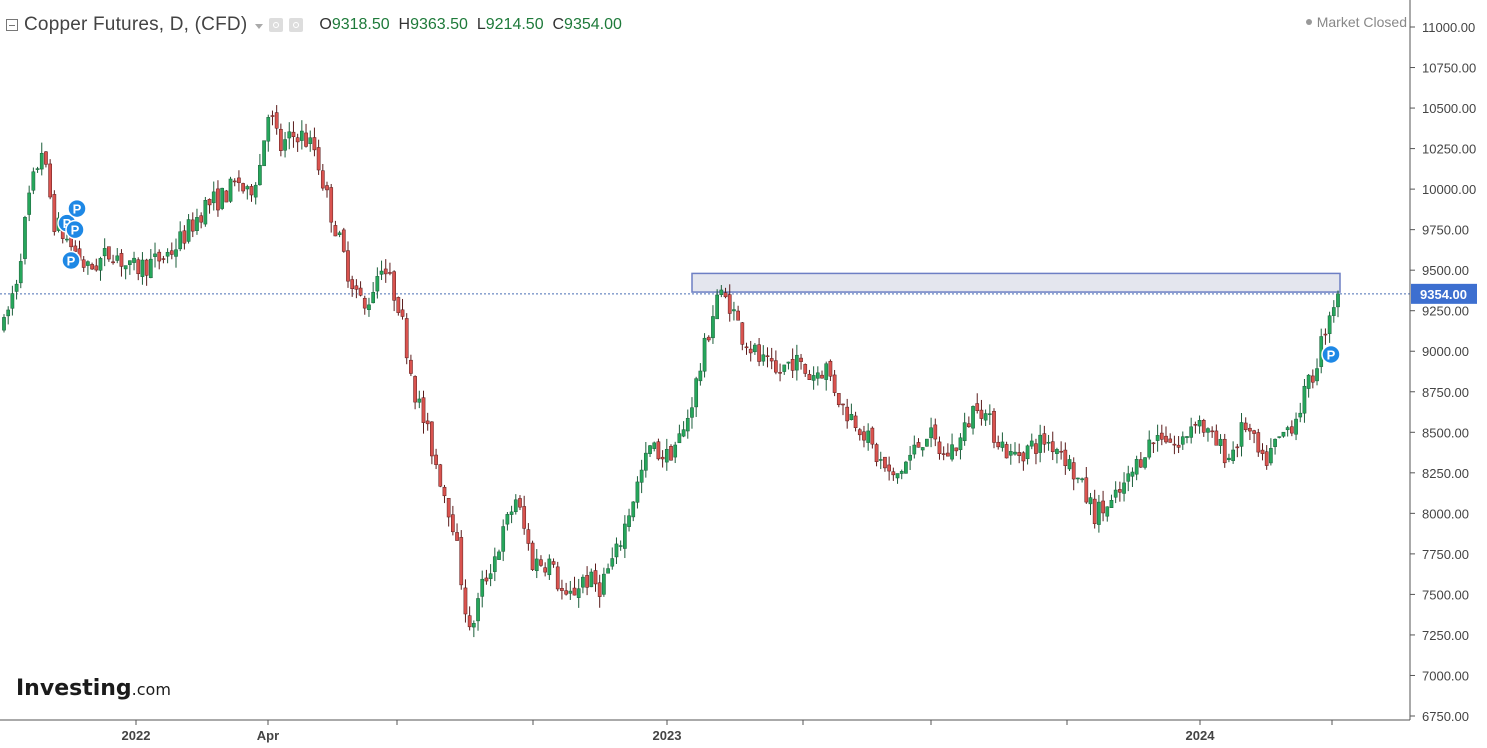  I want to click on market-status-text: Market Closed, so click(1361, 22).